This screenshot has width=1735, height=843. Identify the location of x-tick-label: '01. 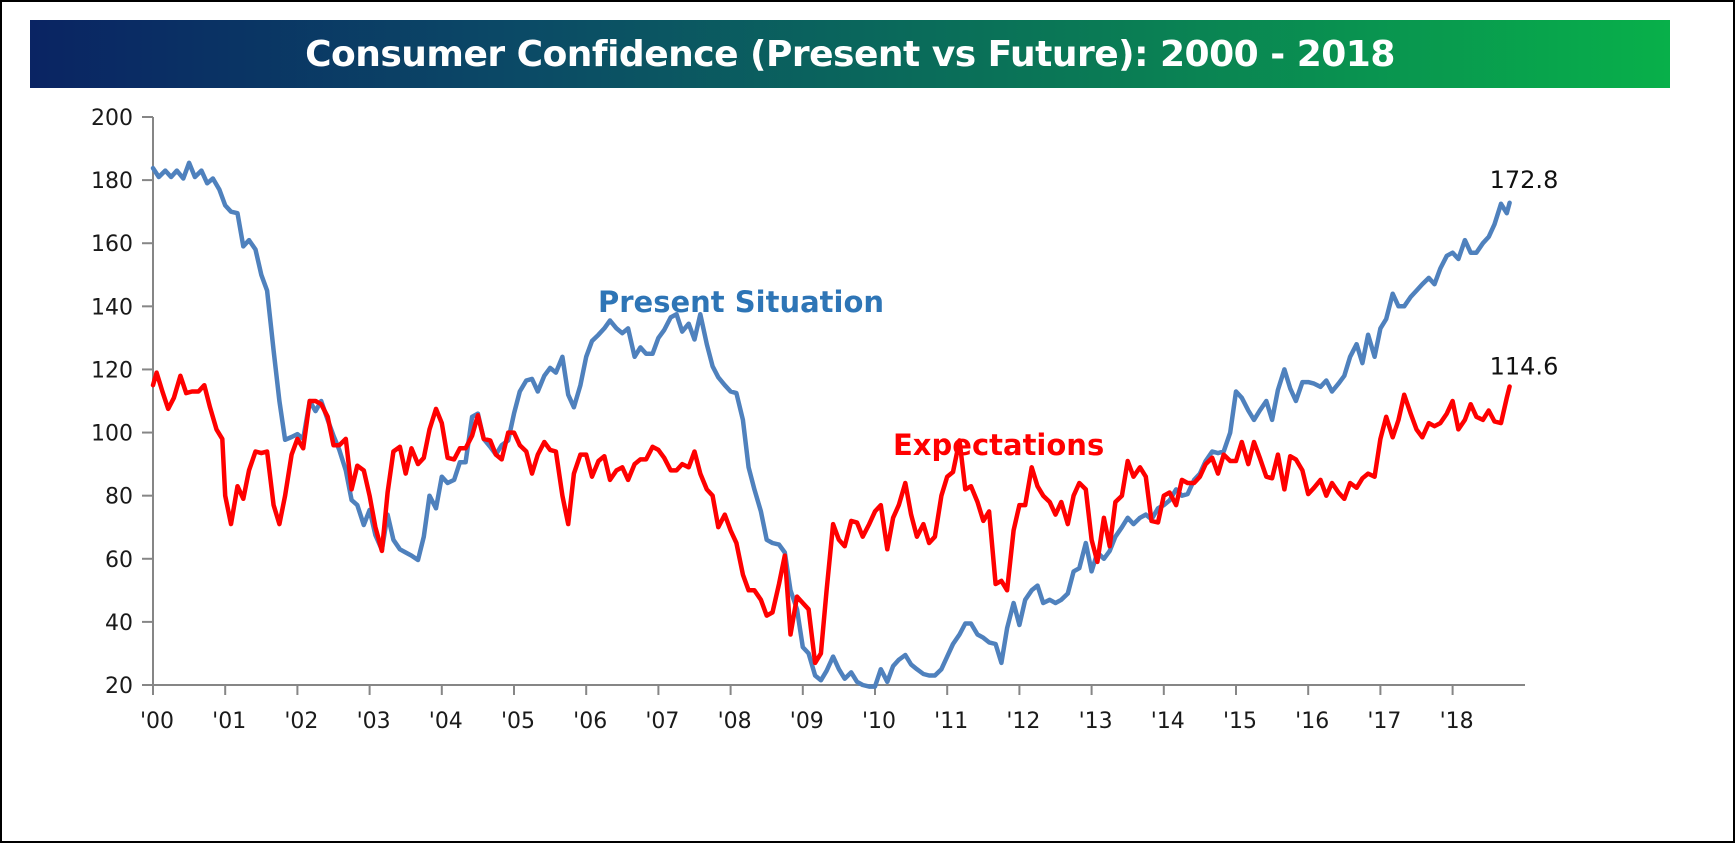
(229, 721).